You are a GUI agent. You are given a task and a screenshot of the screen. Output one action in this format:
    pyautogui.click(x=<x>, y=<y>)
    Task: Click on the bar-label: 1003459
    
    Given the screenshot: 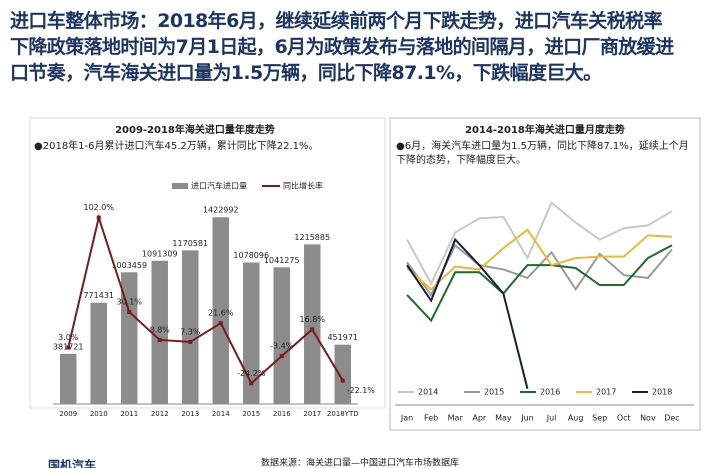 What is the action you would take?
    pyautogui.click(x=129, y=265)
    